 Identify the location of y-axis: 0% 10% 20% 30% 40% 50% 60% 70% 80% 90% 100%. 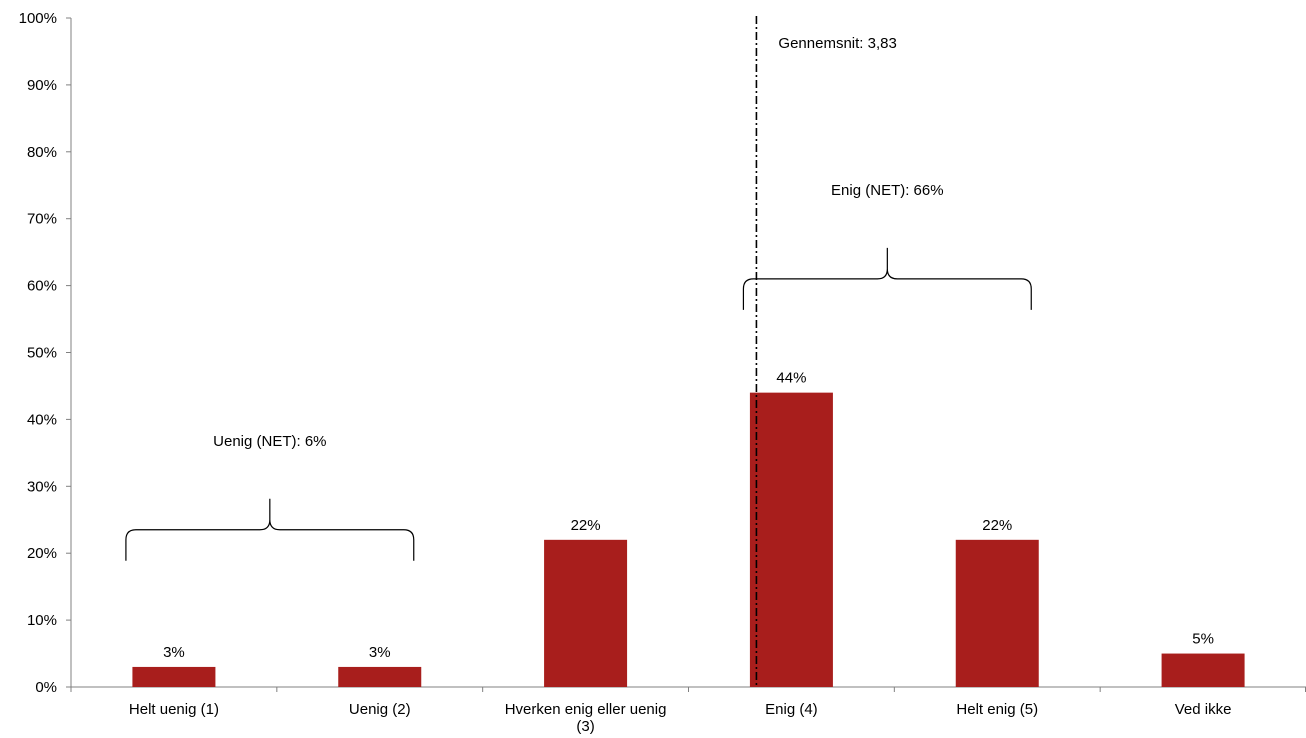
(45, 353).